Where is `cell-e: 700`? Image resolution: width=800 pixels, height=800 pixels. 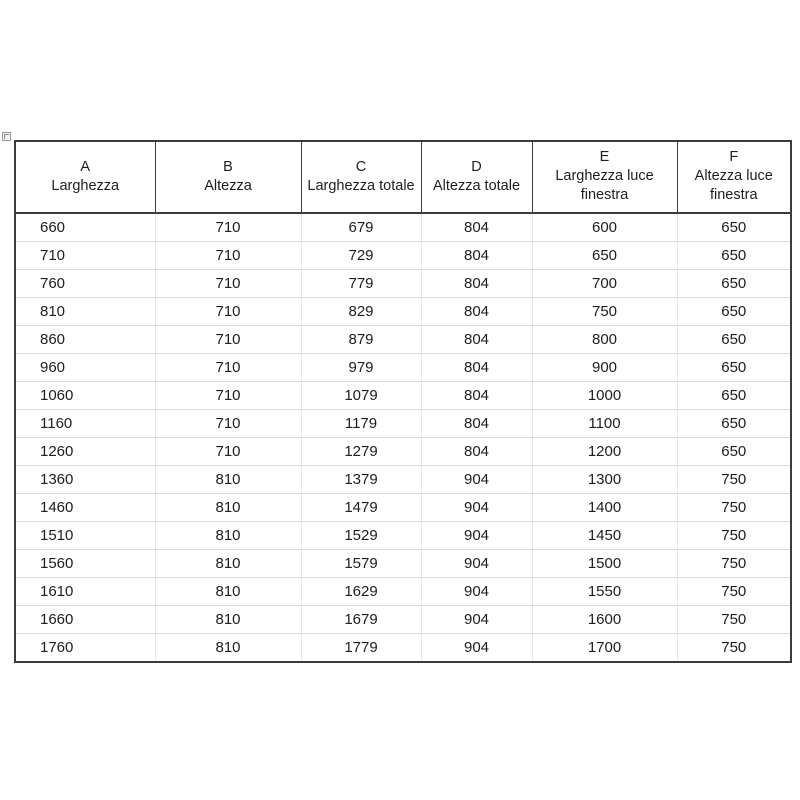 cell-e: 700 is located at coordinates (605, 284).